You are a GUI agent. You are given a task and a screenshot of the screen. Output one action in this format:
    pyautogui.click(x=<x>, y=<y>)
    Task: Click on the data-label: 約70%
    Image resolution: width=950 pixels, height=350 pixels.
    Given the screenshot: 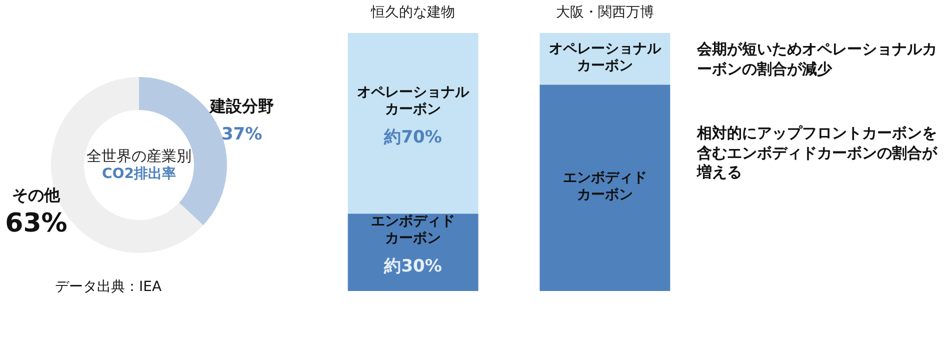 What is the action you would take?
    pyautogui.click(x=412, y=137)
    